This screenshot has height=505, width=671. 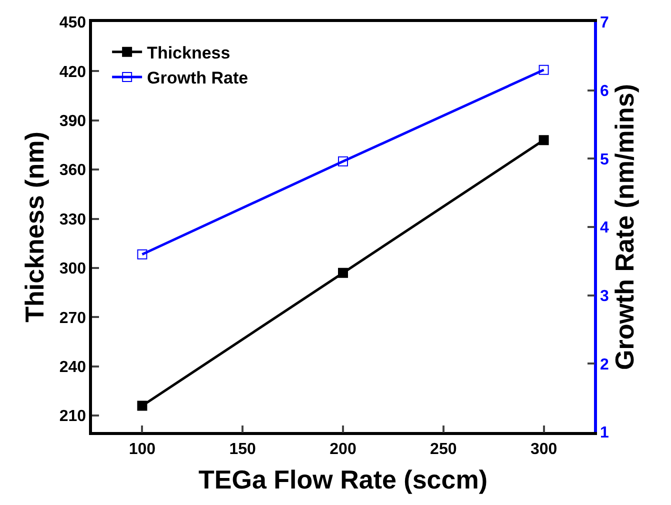 I want to click on y-tick-label: 300, so click(x=72, y=269).